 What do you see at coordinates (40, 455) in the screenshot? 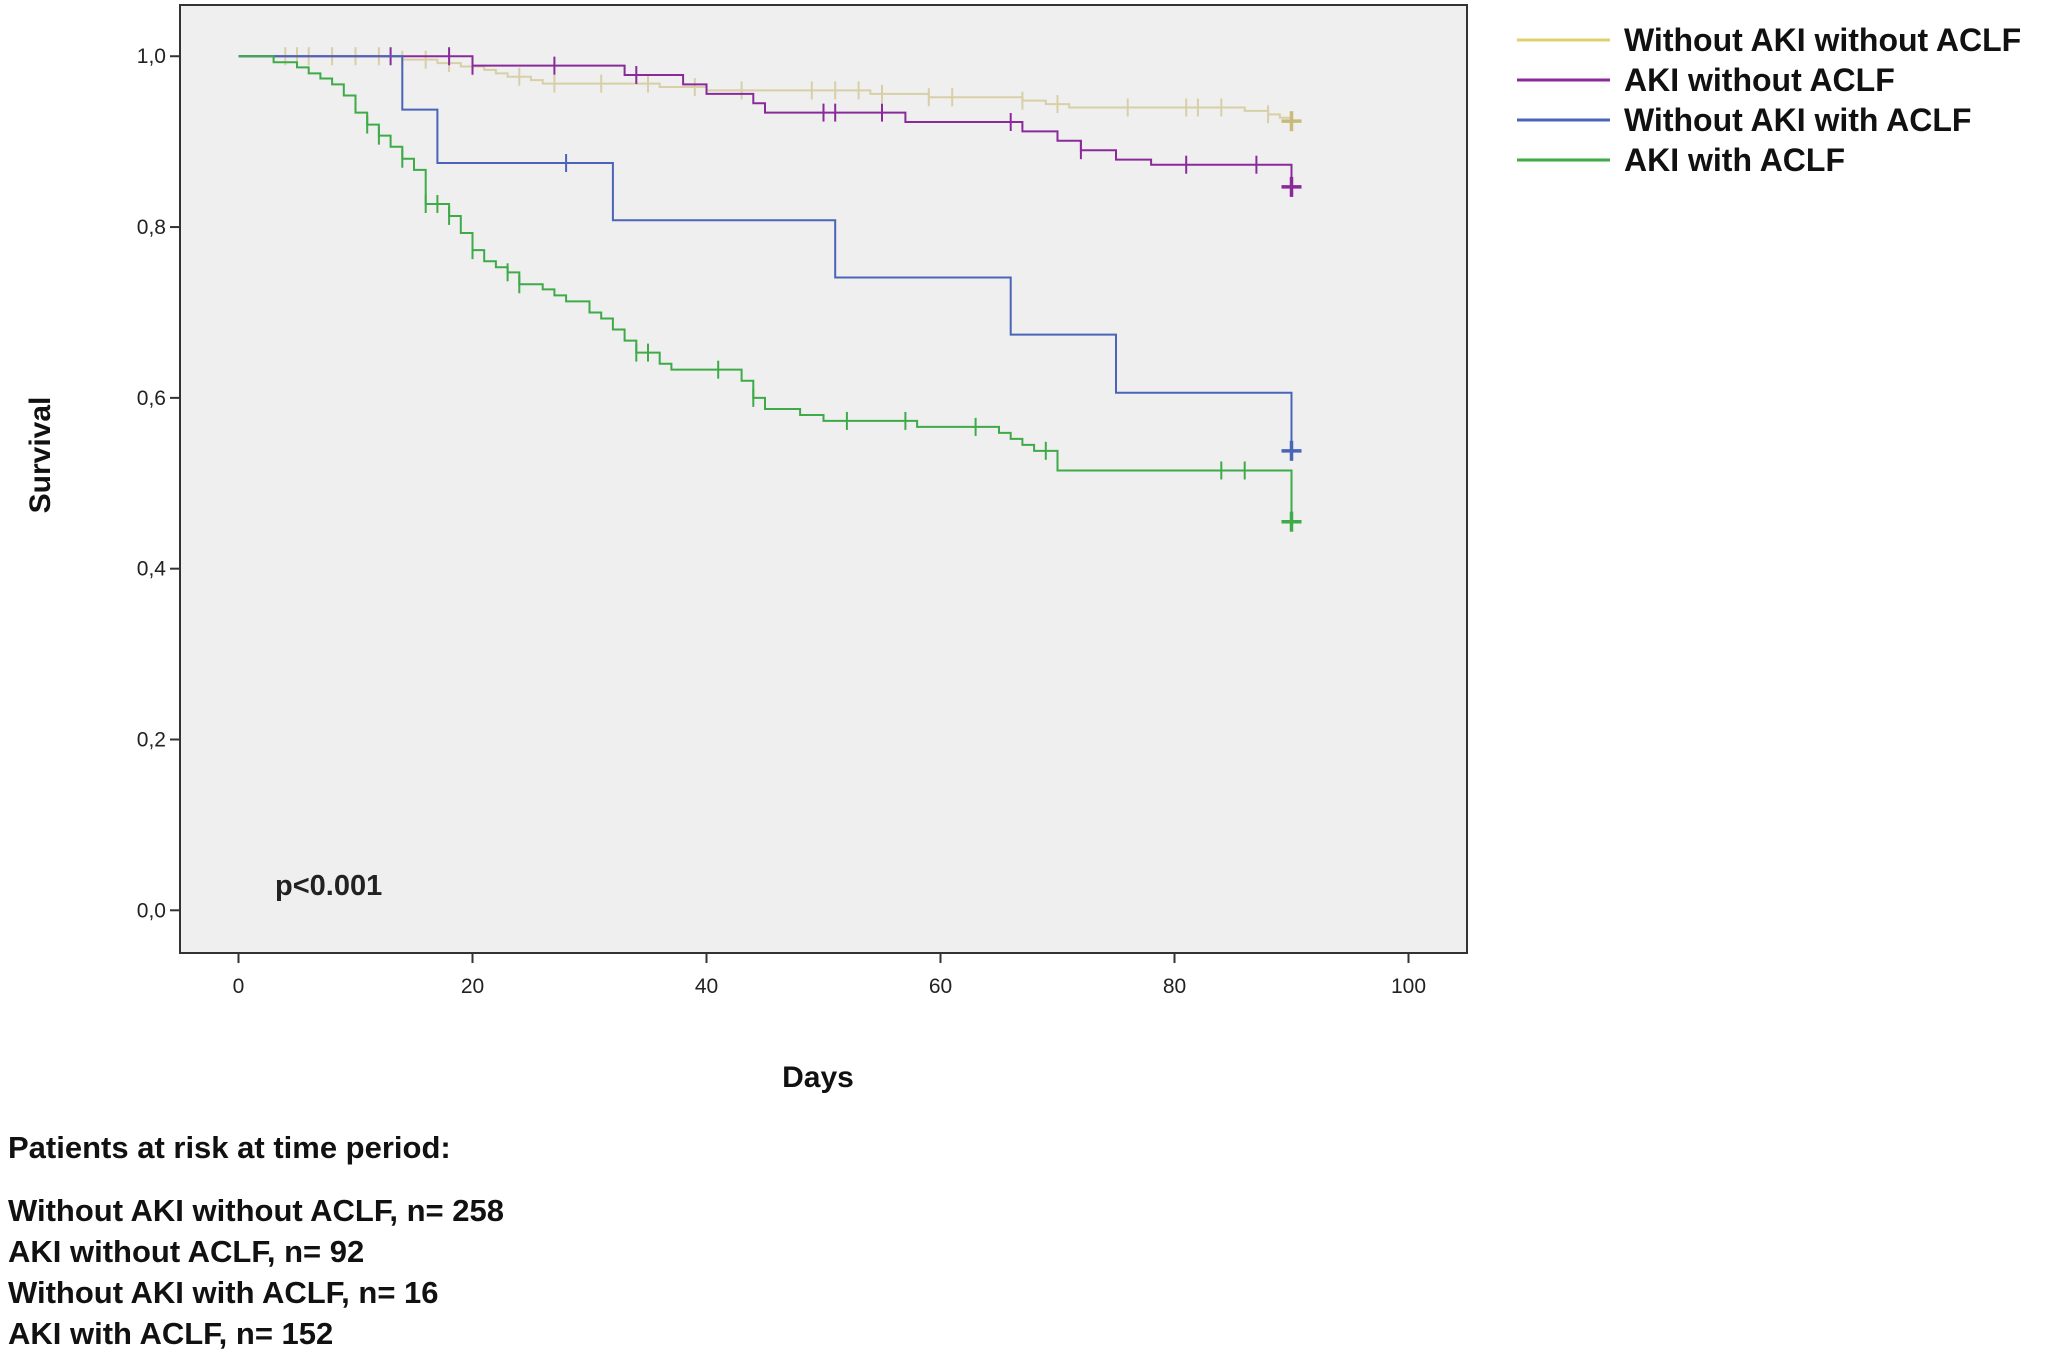
I see `y-axis-title: Survival` at bounding box center [40, 455].